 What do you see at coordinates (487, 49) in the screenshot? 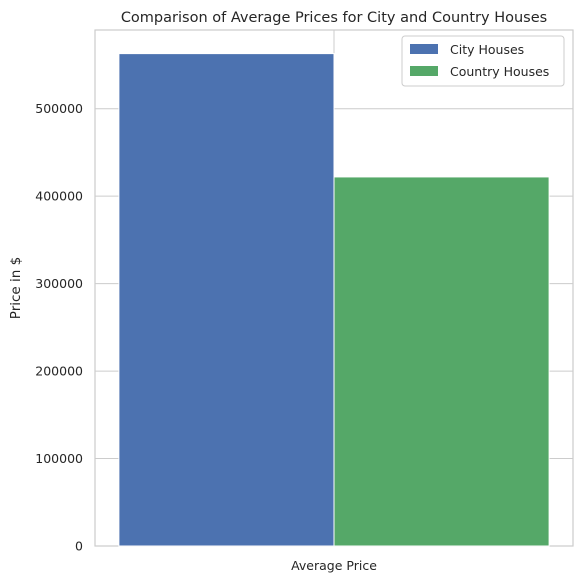
I see `legend-label: City Houses` at bounding box center [487, 49].